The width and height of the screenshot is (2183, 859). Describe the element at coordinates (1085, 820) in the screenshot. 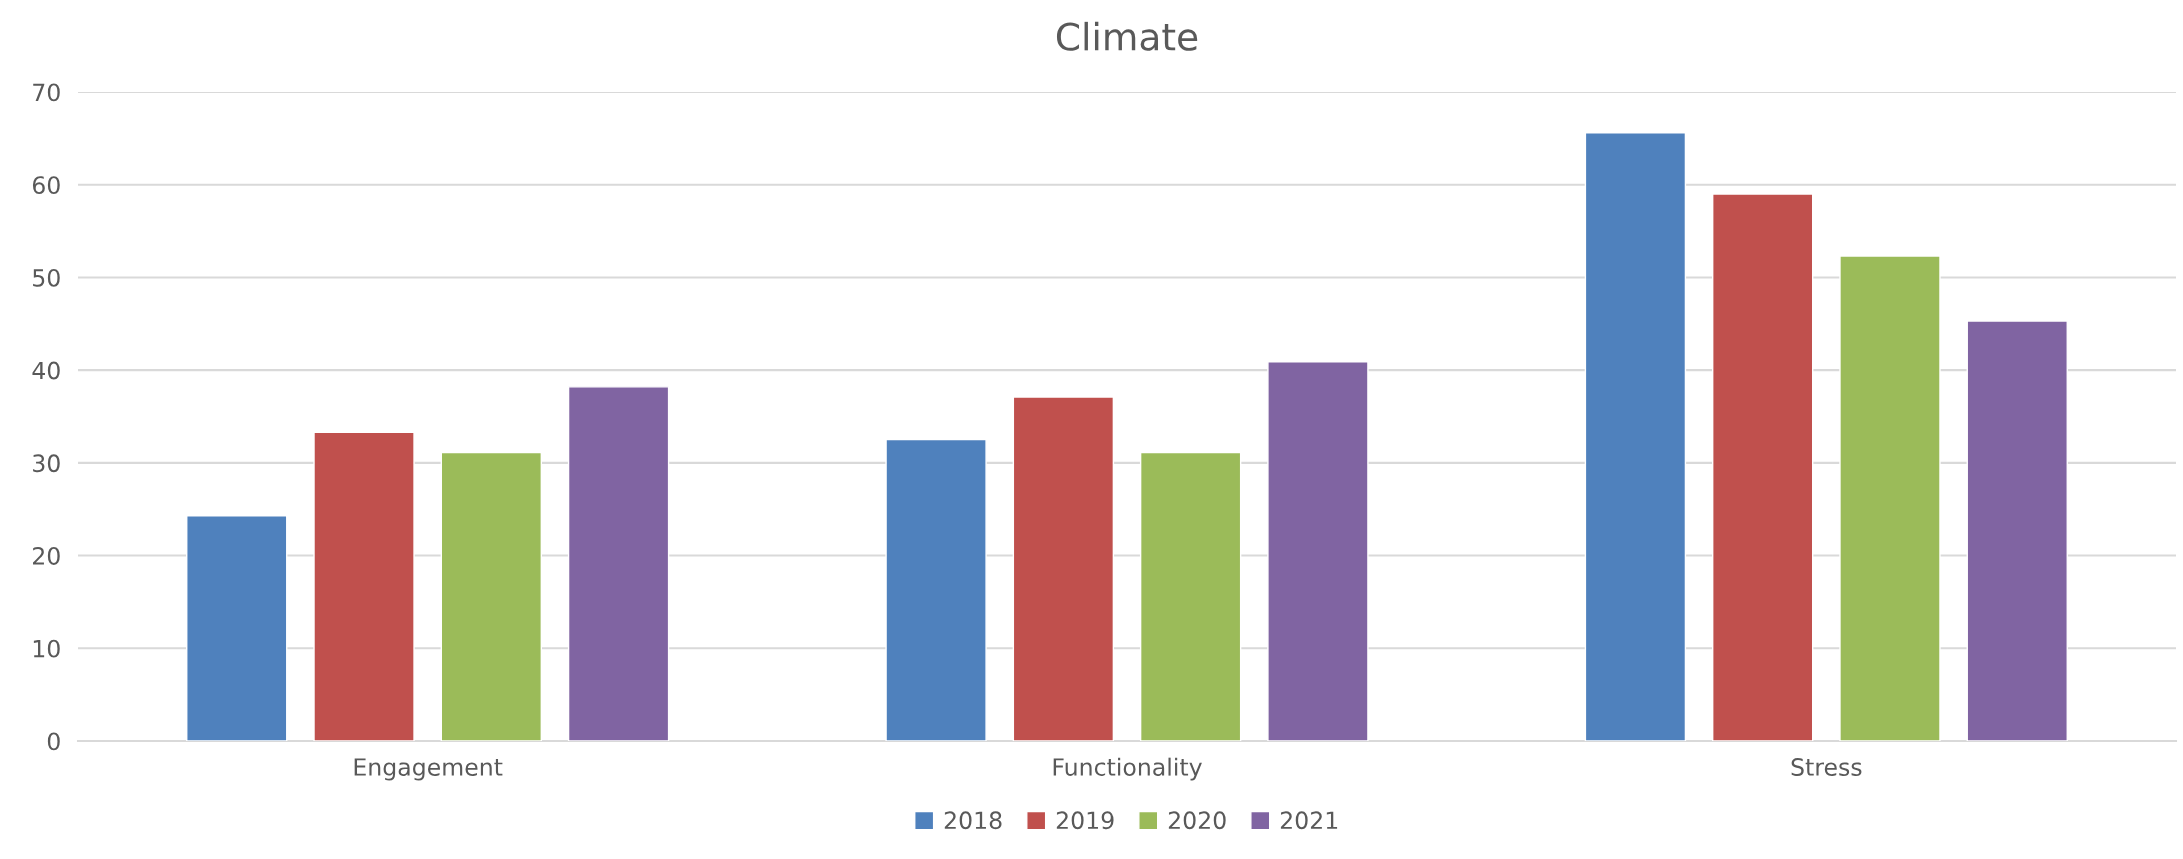

I see `legend-label: 2019` at that location.